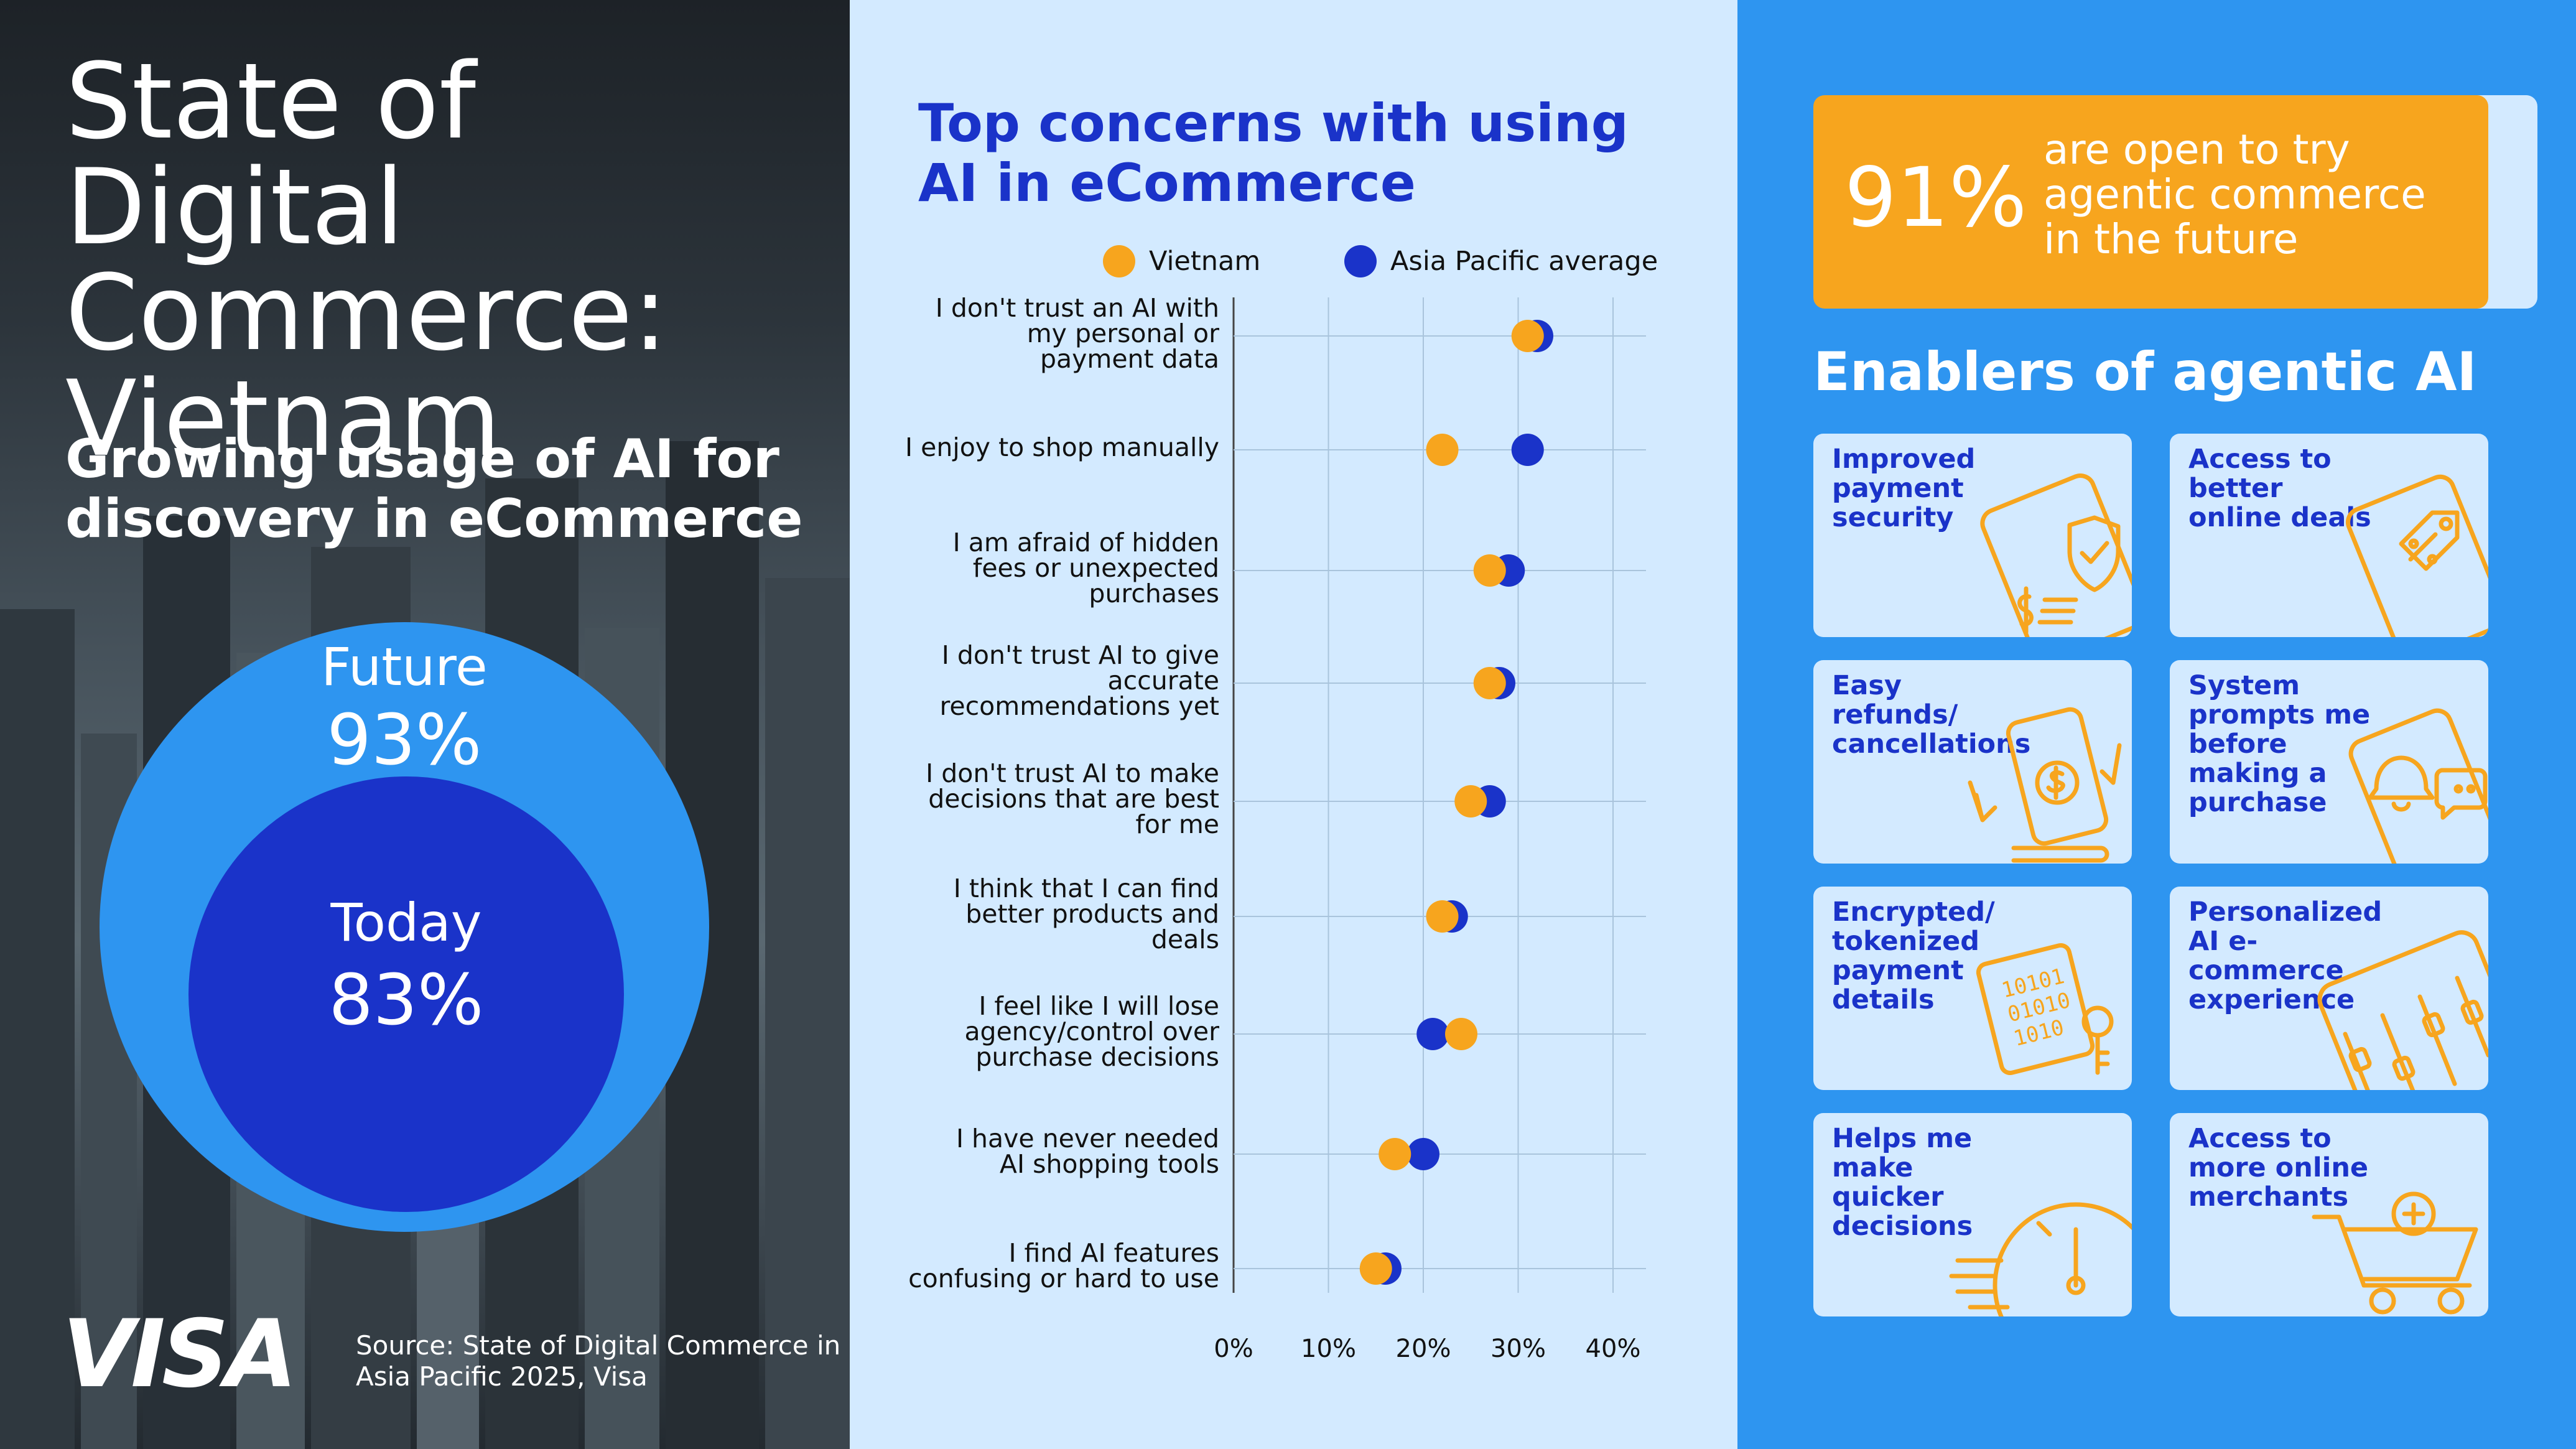 The width and height of the screenshot is (2576, 1449). I want to click on x-tick-label: 10%, so click(1328, 1349).